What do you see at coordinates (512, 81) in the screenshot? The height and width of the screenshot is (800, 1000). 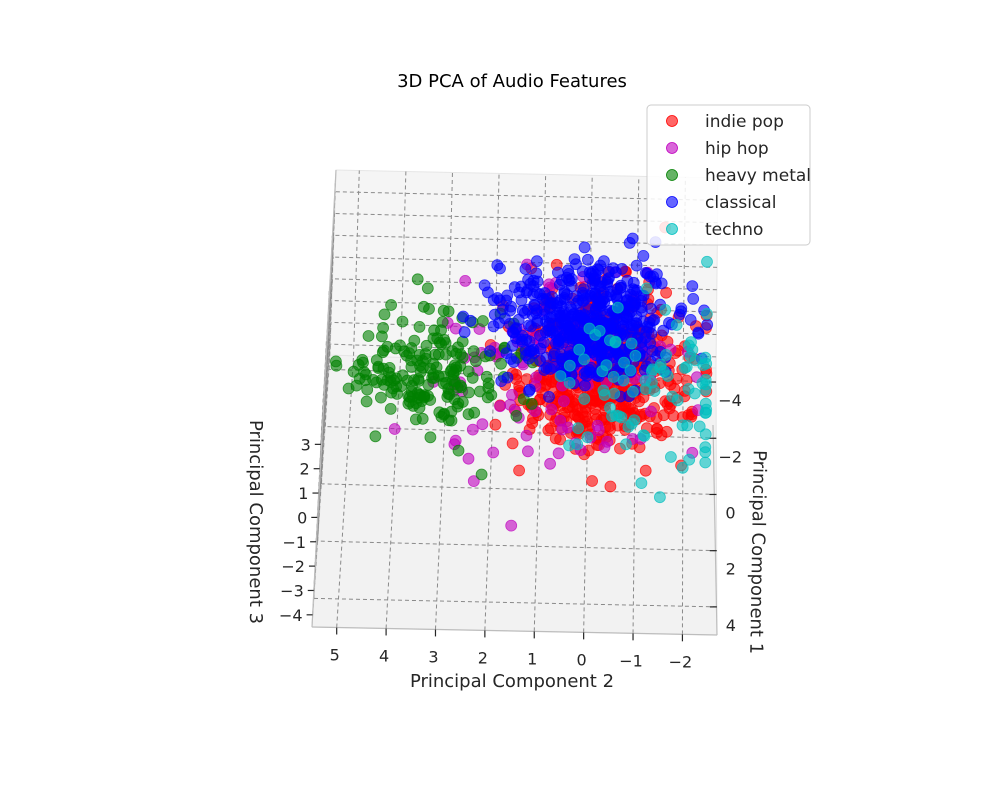 I see `chart-title: 3D PCA of Audio Features` at bounding box center [512, 81].